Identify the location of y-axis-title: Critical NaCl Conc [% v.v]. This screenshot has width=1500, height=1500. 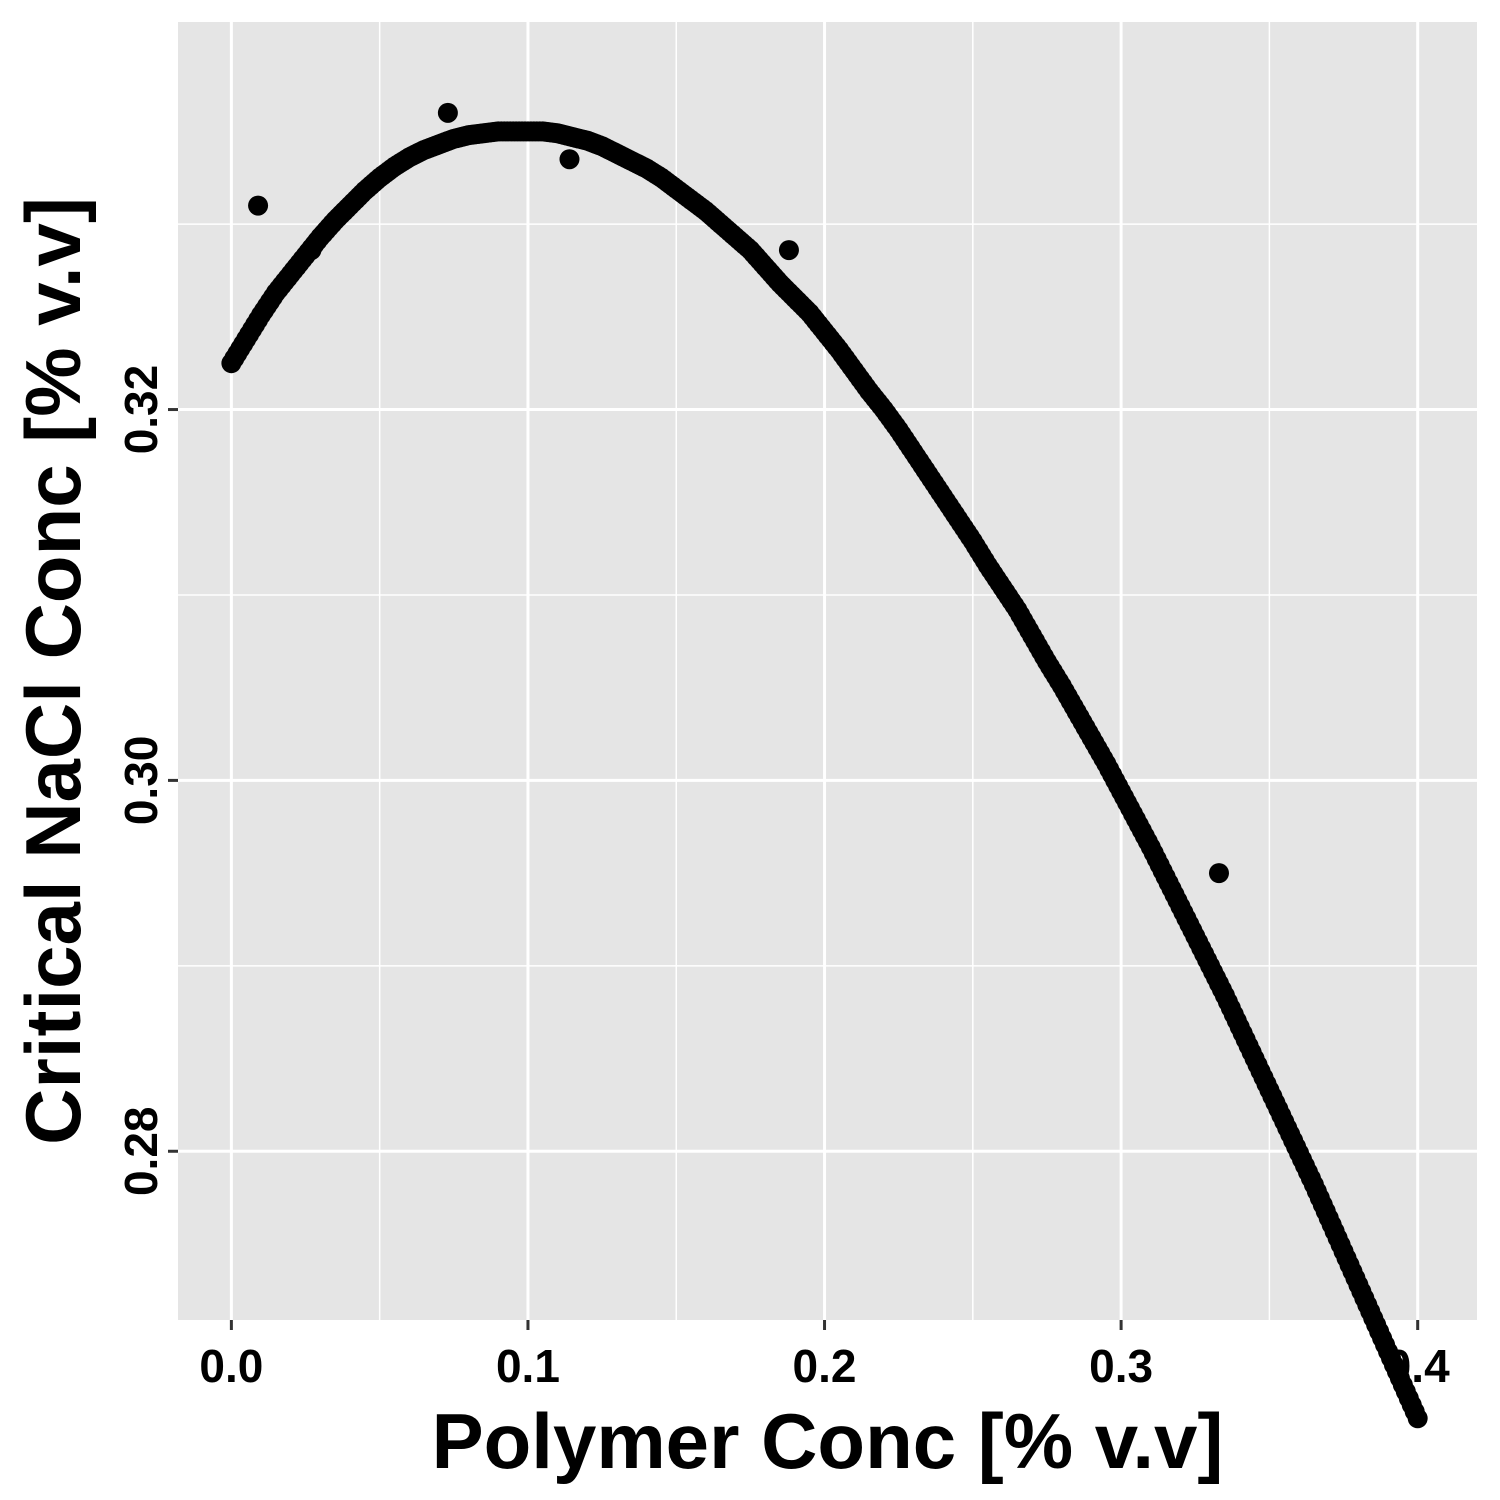
(53, 671).